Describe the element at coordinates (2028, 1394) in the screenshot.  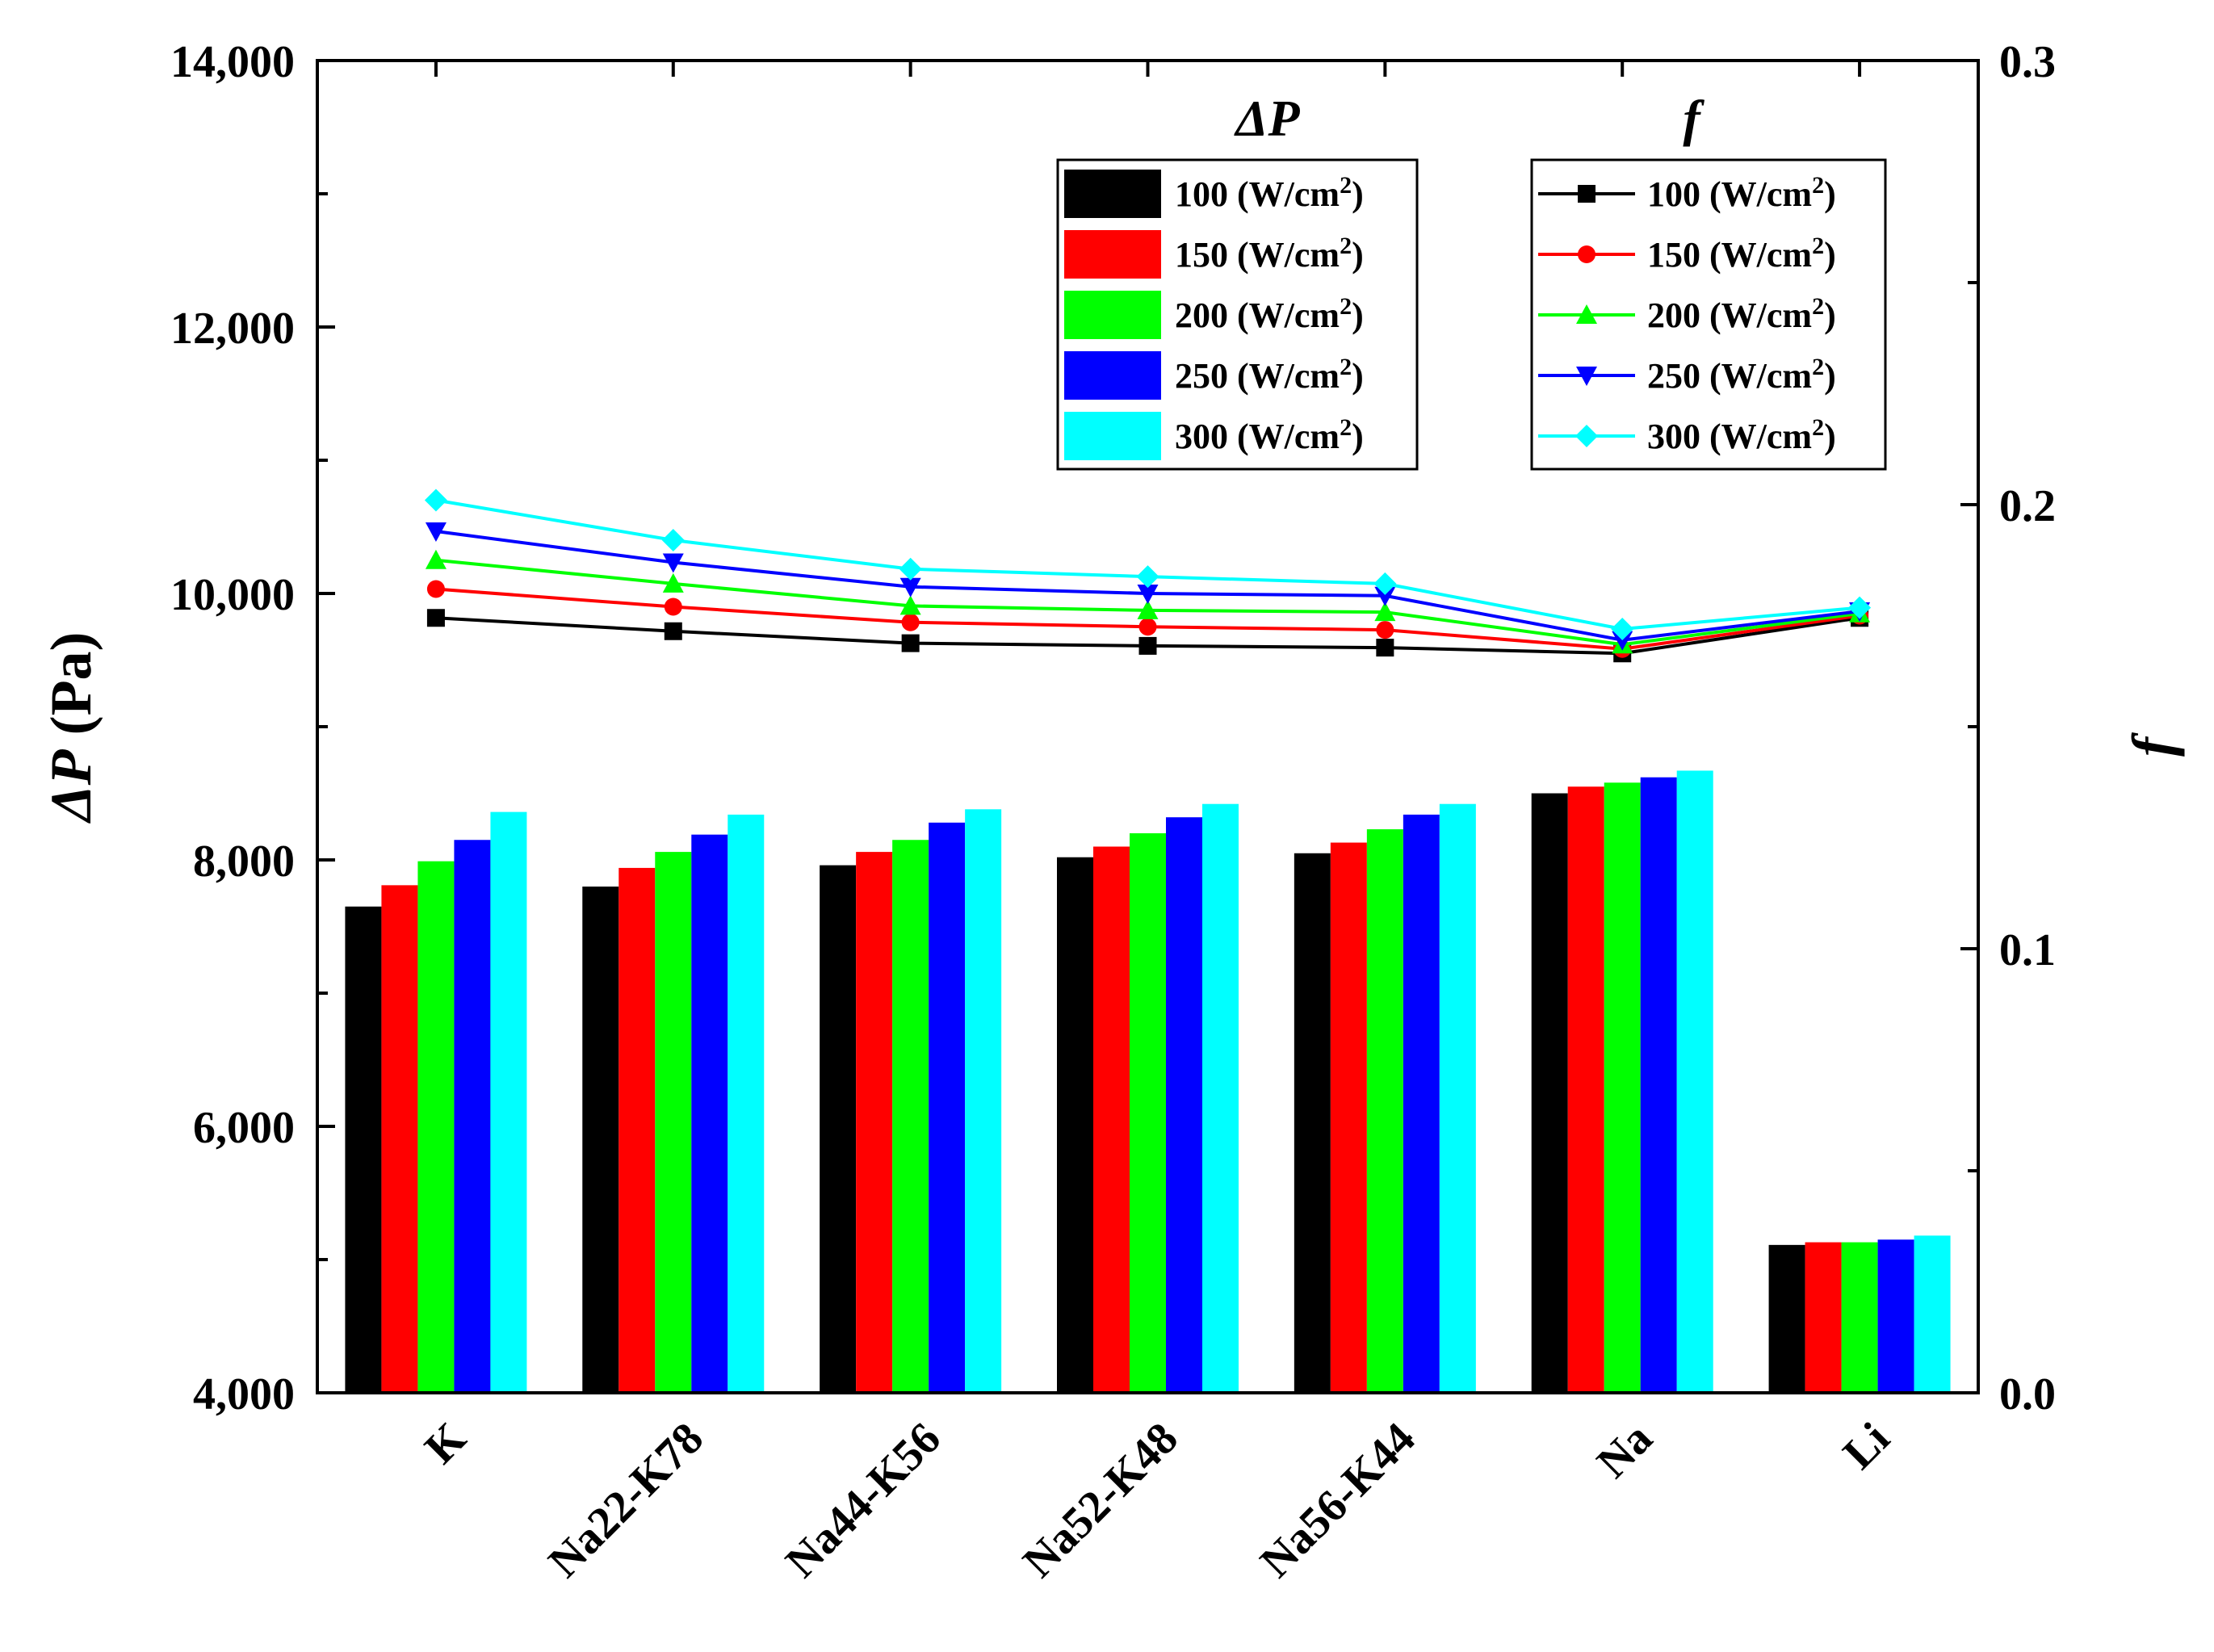
I see `y2-tick-label: 0.0` at that location.